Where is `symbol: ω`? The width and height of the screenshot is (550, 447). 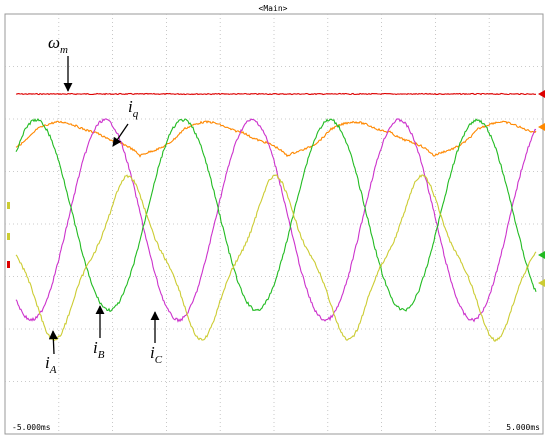
symbol: ω is located at coordinates (54, 42).